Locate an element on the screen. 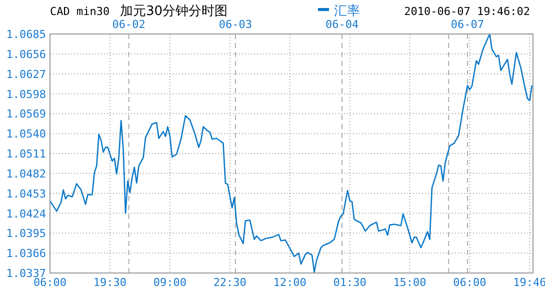 This screenshot has height=300, width=545. x-tick-label: 19:30 is located at coordinates (110, 282).